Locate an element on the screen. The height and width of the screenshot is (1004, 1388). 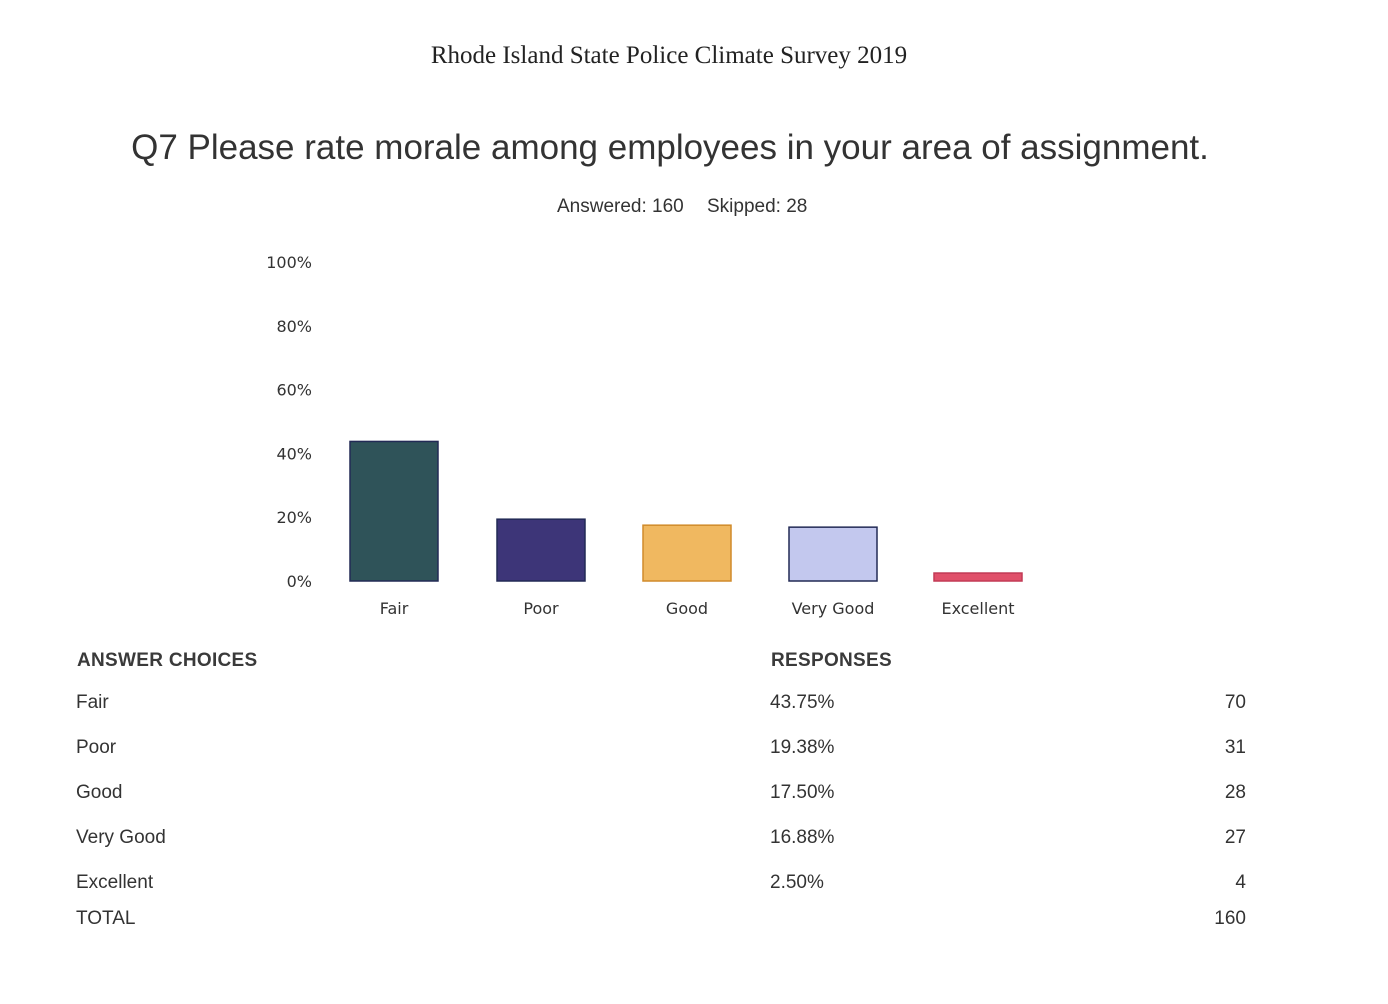
row-count: 31 is located at coordinates (1235, 747).